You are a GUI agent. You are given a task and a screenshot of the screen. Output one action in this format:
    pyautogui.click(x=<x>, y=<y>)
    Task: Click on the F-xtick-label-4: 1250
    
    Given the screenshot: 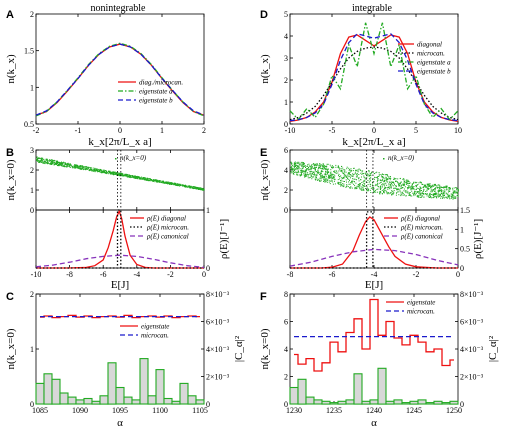 What is the action you would take?
    pyautogui.click(x=454, y=410)
    